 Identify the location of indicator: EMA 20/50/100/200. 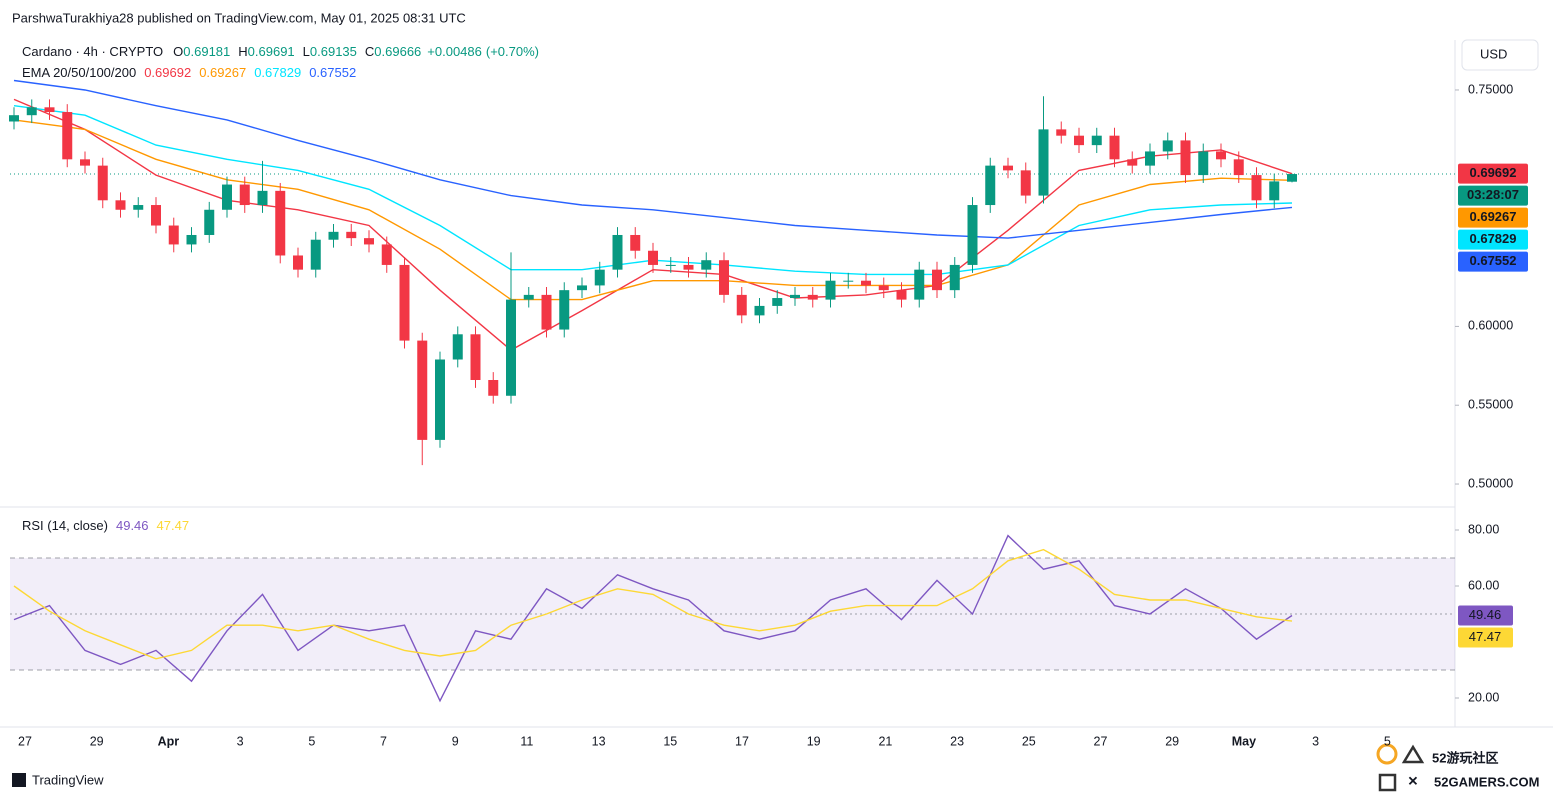
(79, 72).